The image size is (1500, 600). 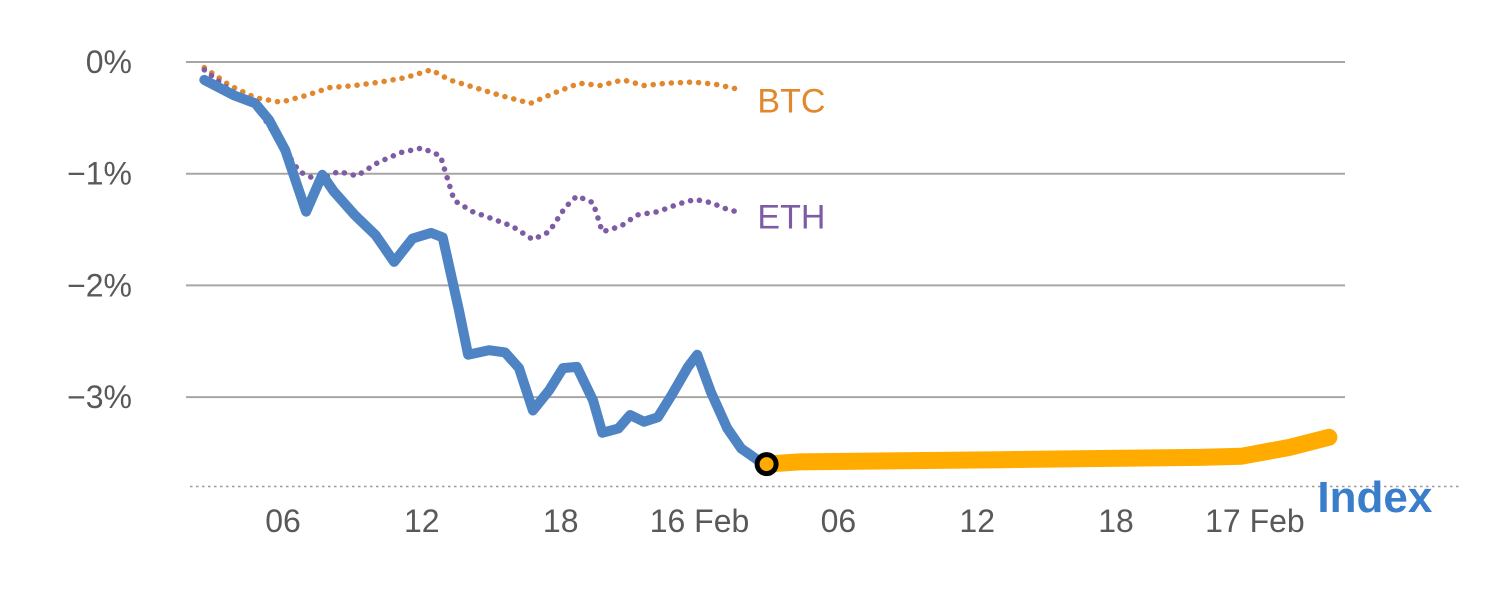 What do you see at coordinates (1255, 521) in the screenshot?
I see `x-axis-label: 17 Feb` at bounding box center [1255, 521].